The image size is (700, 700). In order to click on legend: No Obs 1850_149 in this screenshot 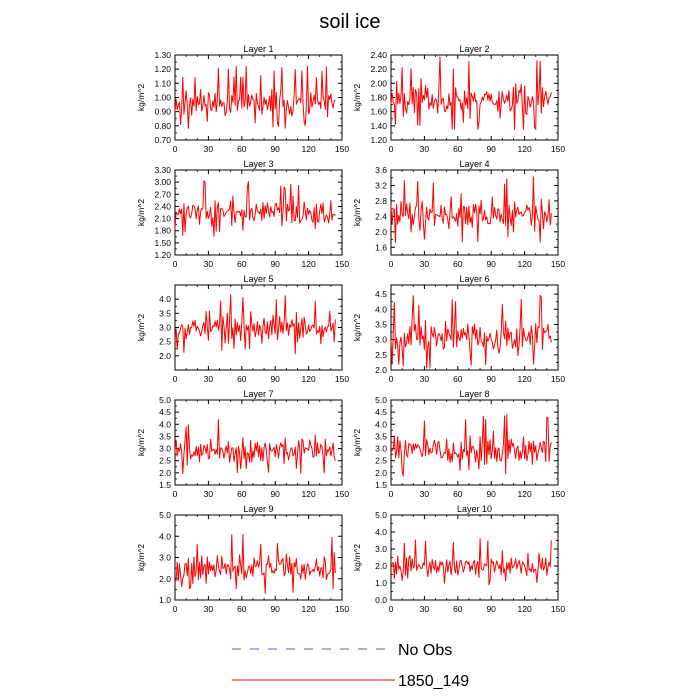, I will do `click(350, 666)`.